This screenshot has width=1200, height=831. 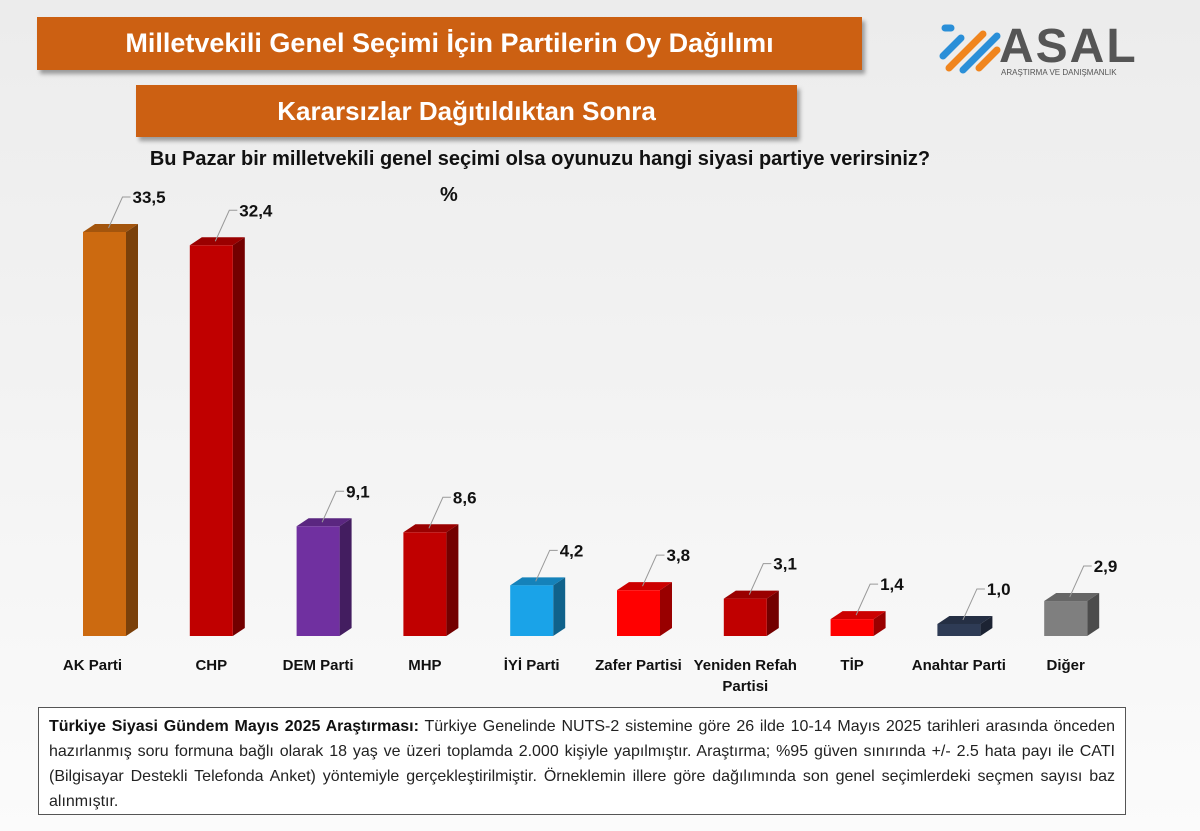 I want to click on value-label: 33,5, so click(x=149, y=197).